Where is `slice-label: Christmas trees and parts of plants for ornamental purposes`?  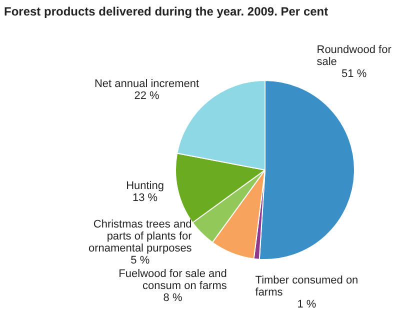 slice-label: Christmas trees and parts of plants for ornamental purposes is located at coordinates (140, 236).